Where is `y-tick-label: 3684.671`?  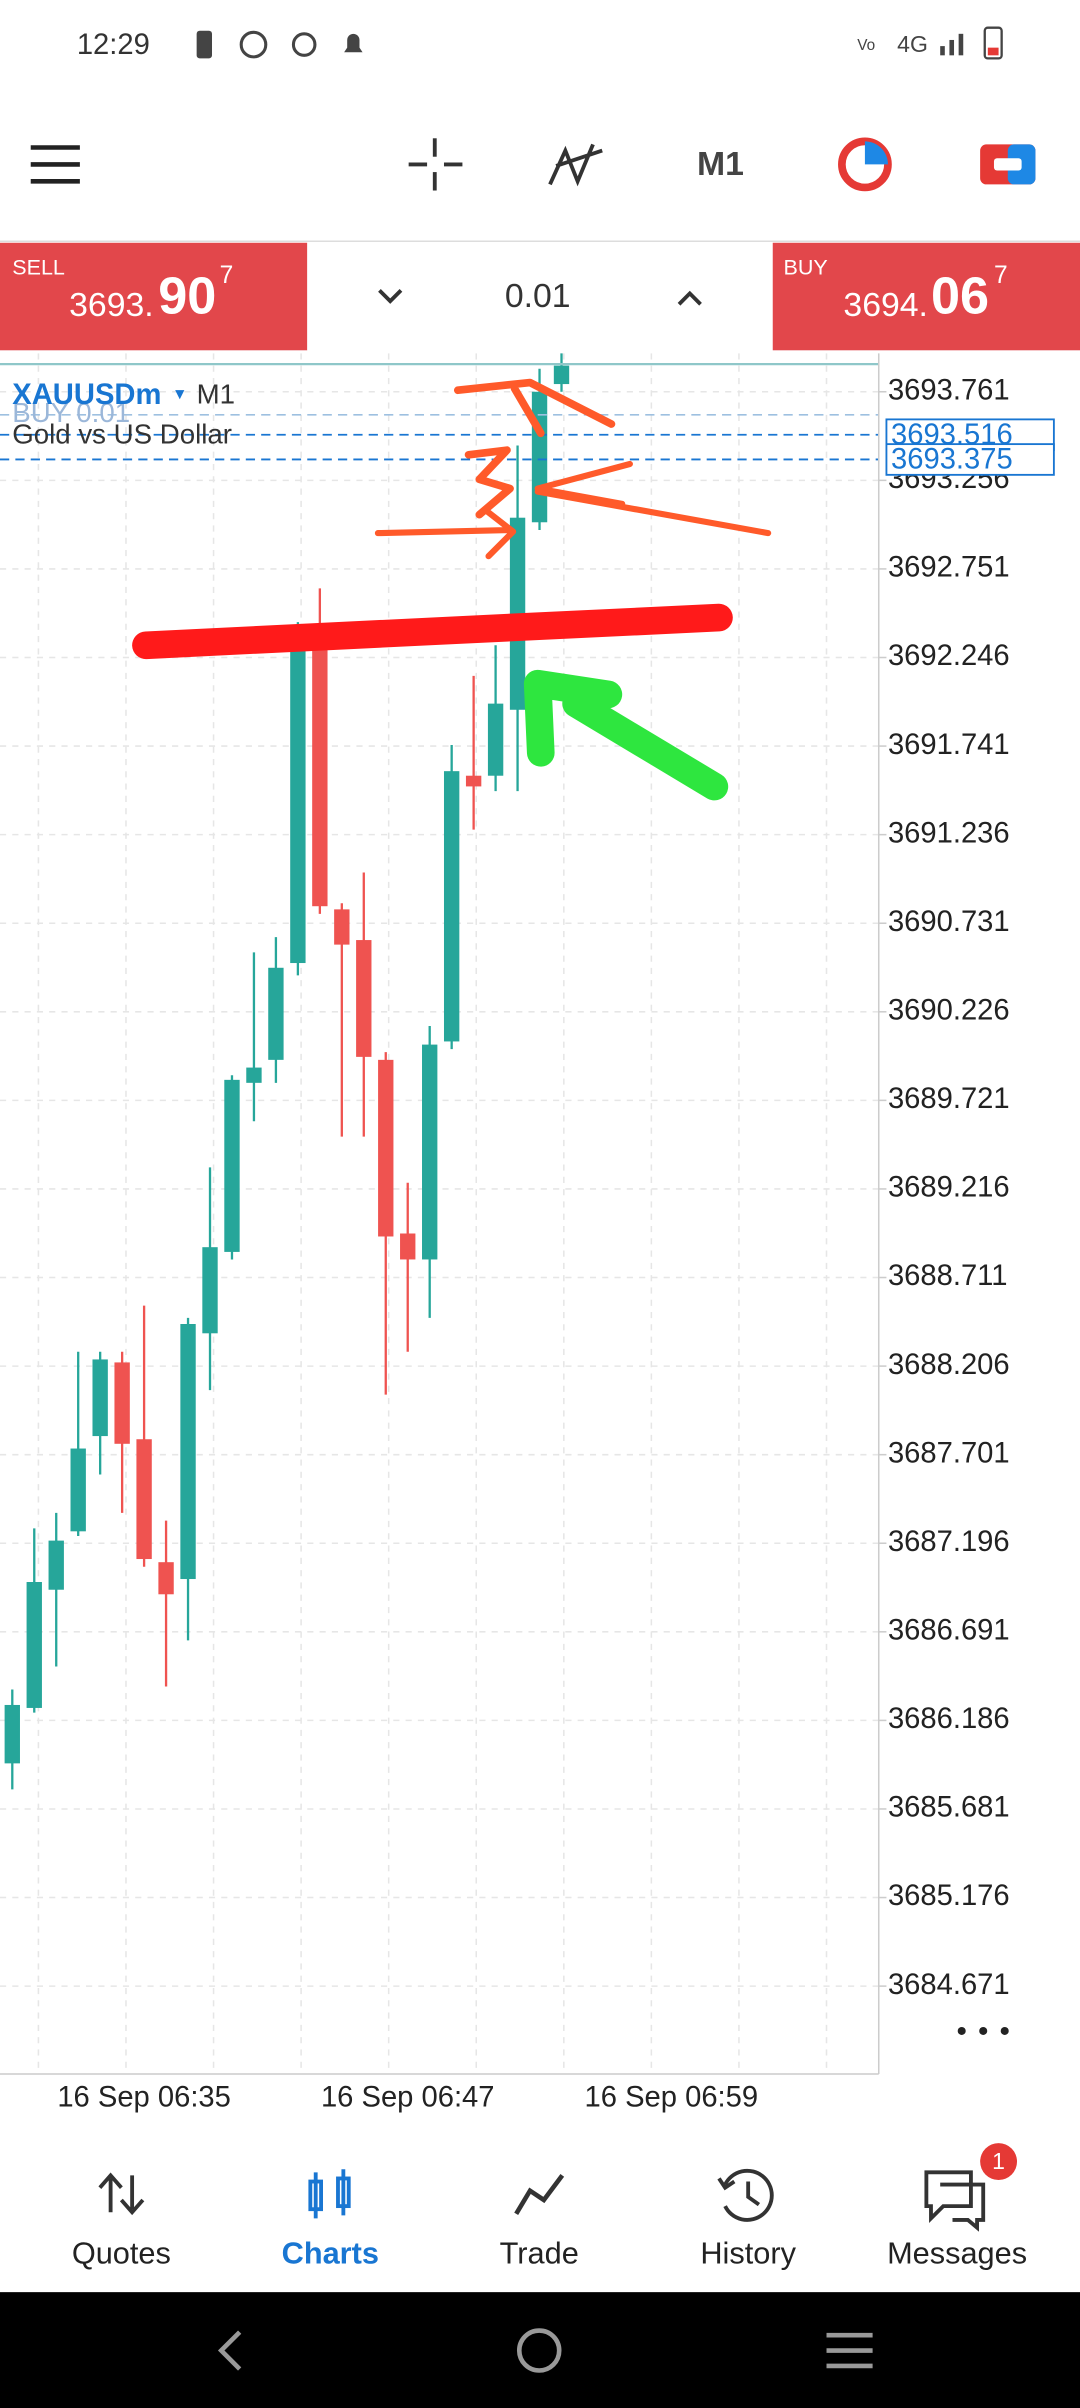
y-tick-label: 3684.671 is located at coordinates (949, 1985).